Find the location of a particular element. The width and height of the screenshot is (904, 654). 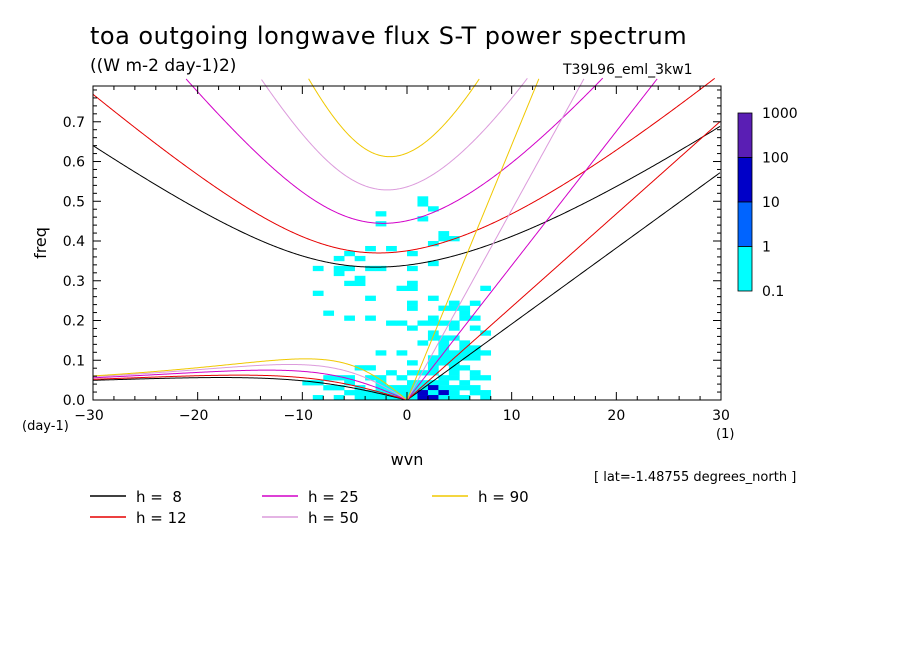

inertia-gravity-curve is located at coordinates (394, 134).